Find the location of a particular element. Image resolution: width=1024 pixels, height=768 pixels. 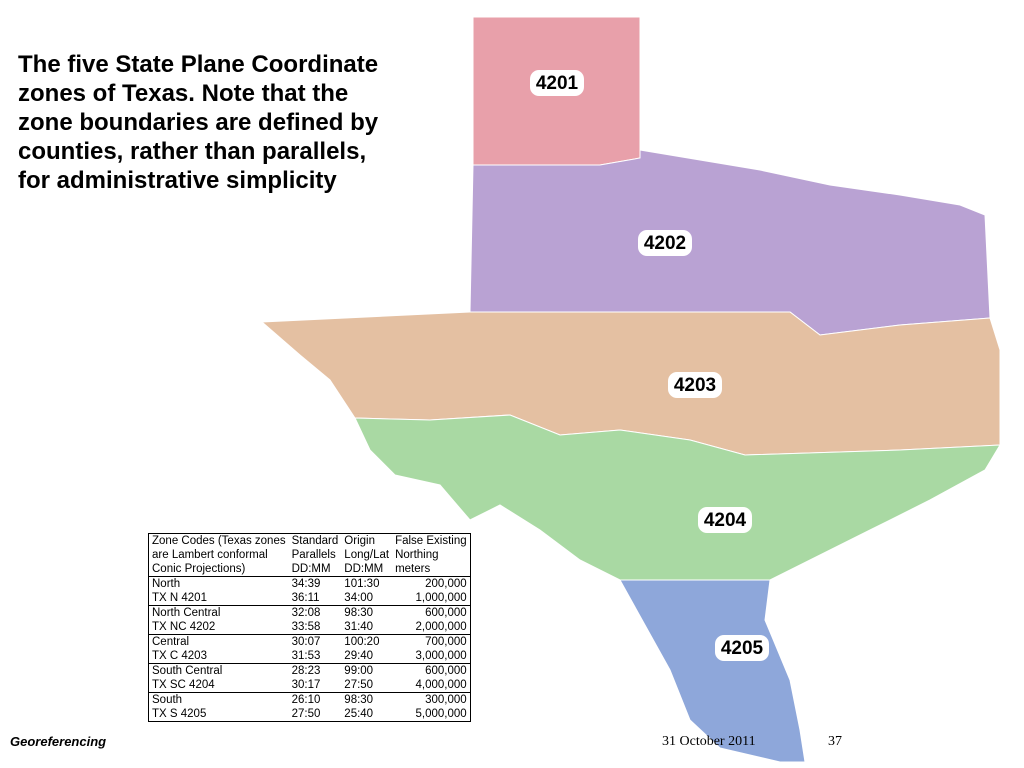

cell-line: 34:39 is located at coordinates (306, 584).